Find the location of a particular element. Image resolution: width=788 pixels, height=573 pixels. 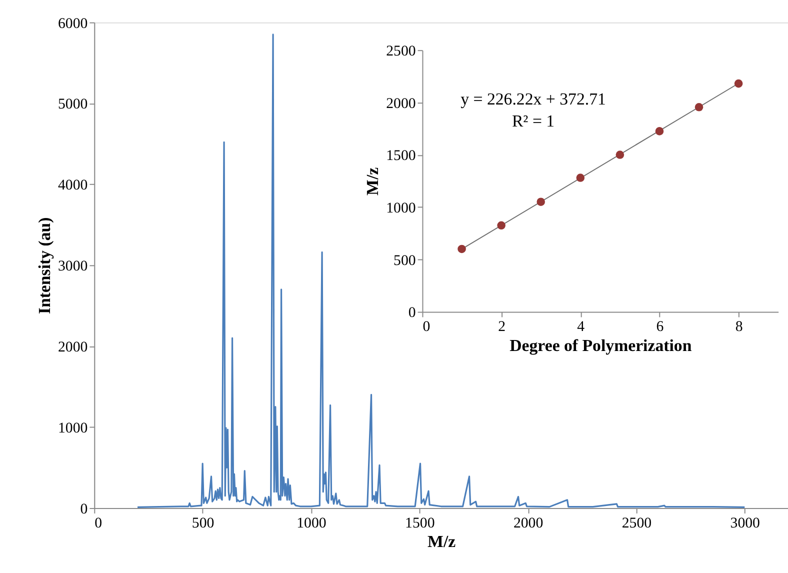

x-tick-label: 1000 is located at coordinates (311, 523).